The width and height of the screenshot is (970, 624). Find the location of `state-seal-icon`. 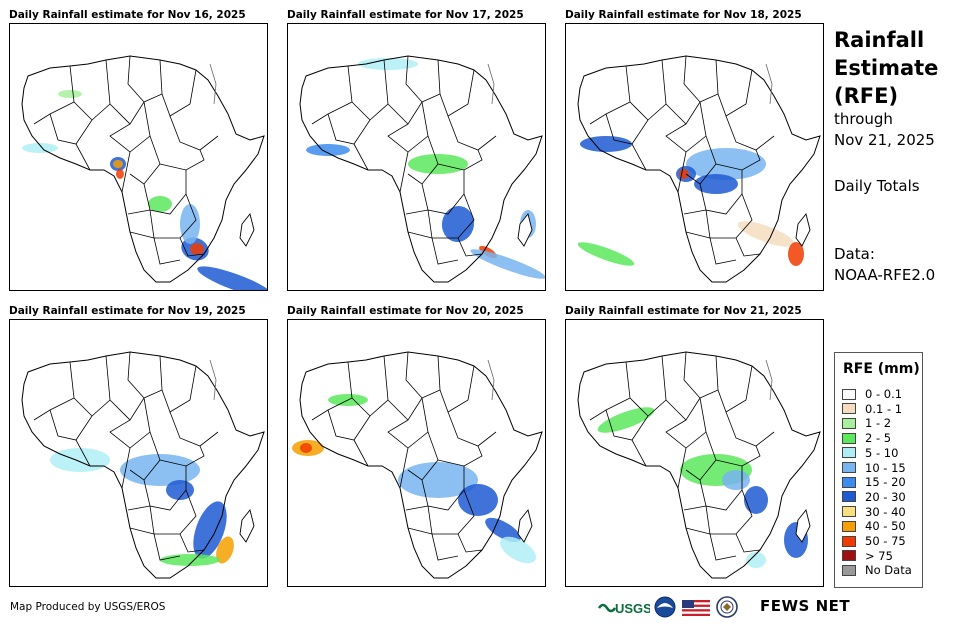

state-seal-icon is located at coordinates (727, 609).